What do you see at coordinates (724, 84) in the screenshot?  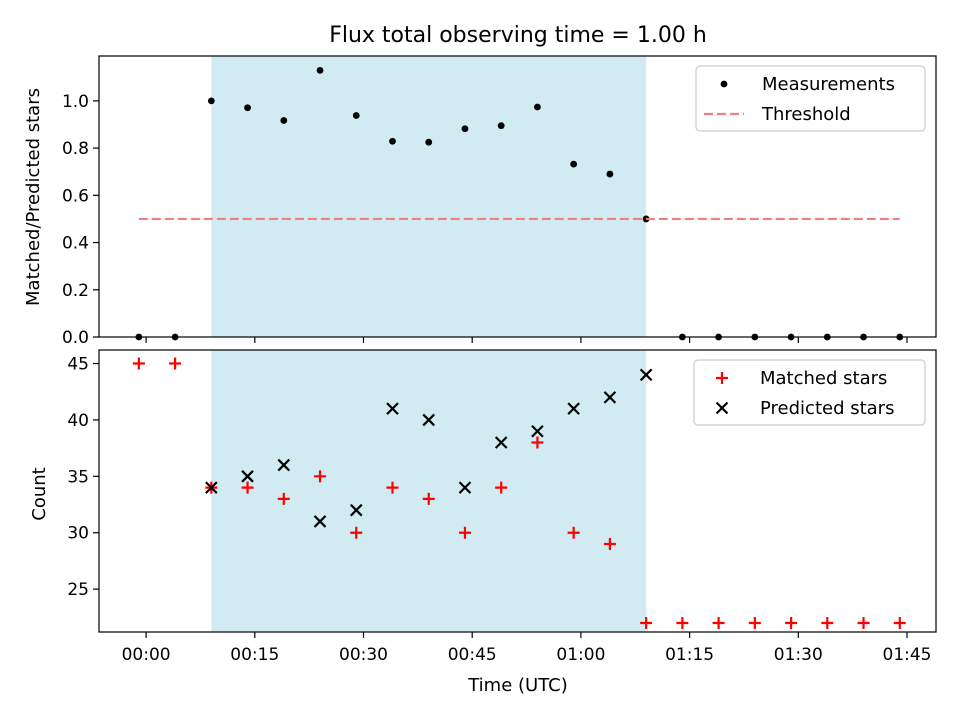 I see `legend-marker-measurements` at bounding box center [724, 84].